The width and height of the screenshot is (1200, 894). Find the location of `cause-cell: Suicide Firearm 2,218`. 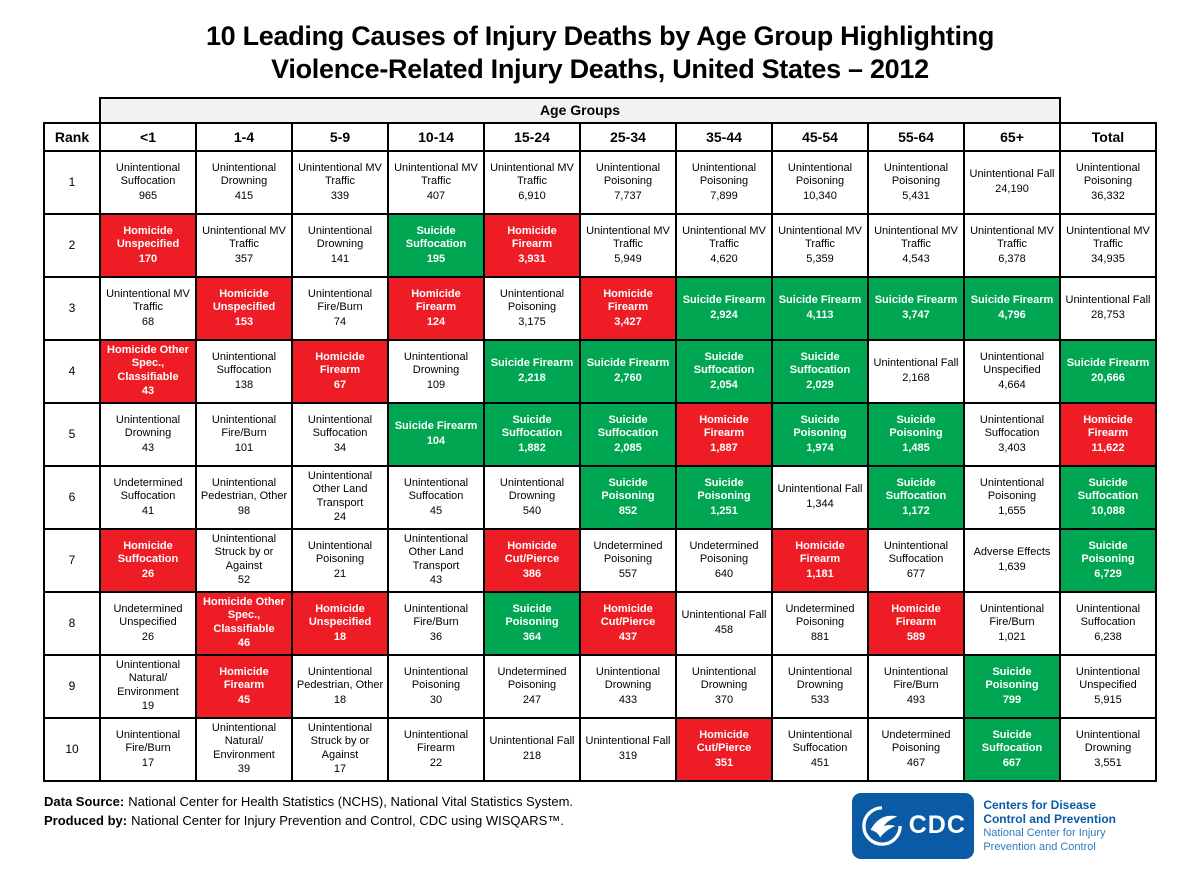

cause-cell: Suicide Firearm 2,218 is located at coordinates (532, 371).